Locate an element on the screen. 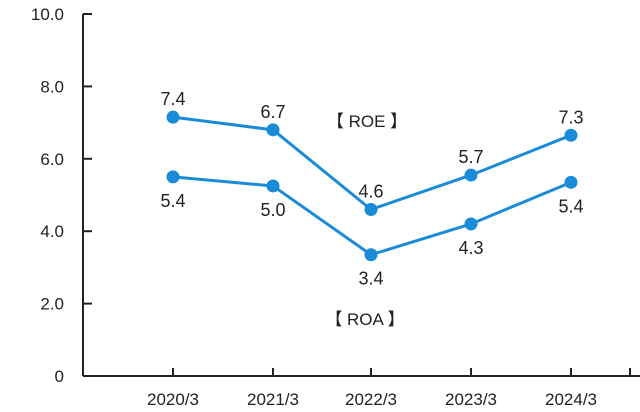 The width and height of the screenshot is (640, 412). data-label: 3.4 is located at coordinates (370, 279).